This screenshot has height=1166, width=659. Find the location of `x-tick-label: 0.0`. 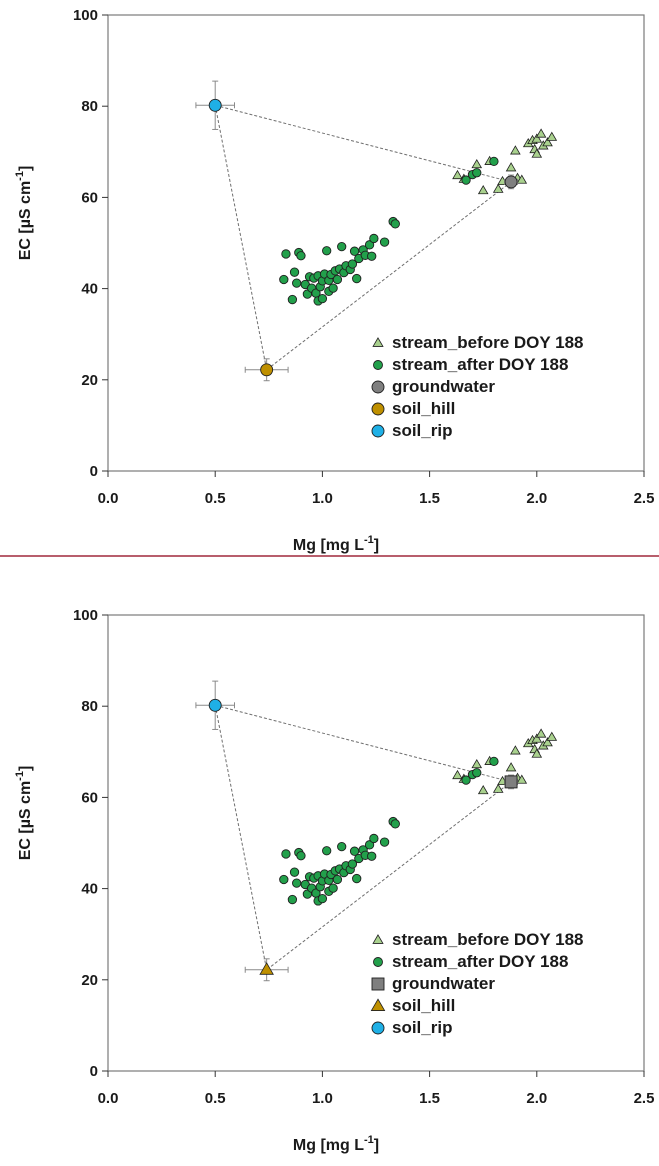

x-tick-label: 0.0 is located at coordinates (108, 1098).